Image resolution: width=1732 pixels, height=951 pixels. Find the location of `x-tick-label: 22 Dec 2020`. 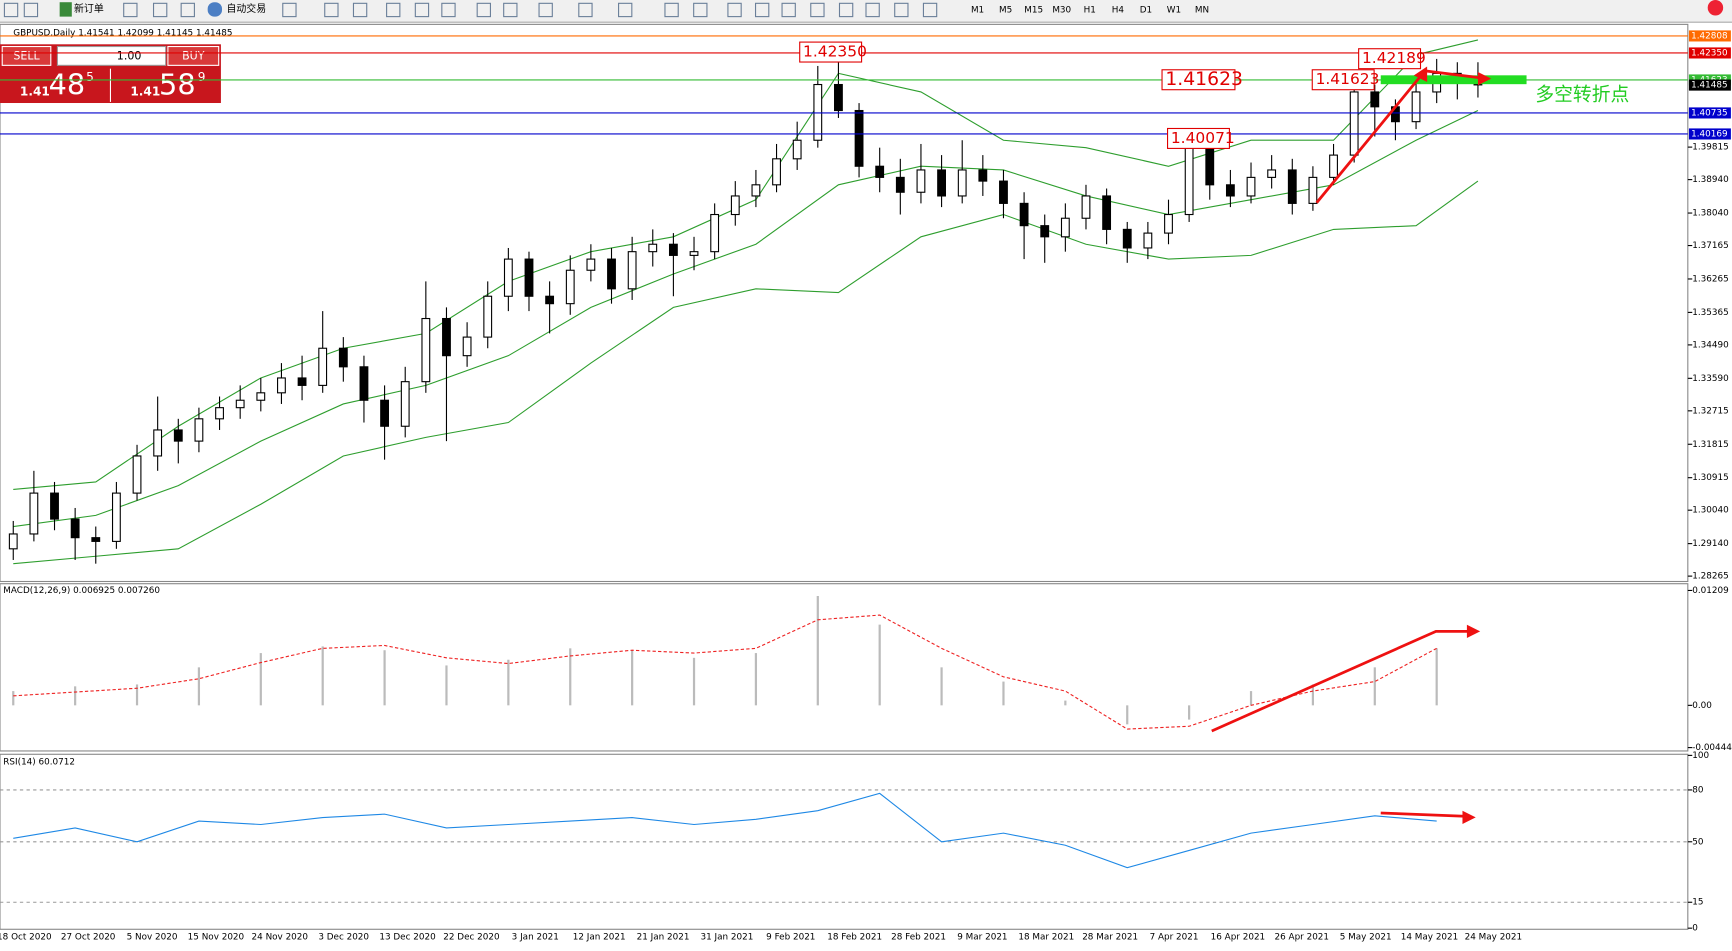

x-tick-label: 22 Dec 2020 is located at coordinates (471, 938).